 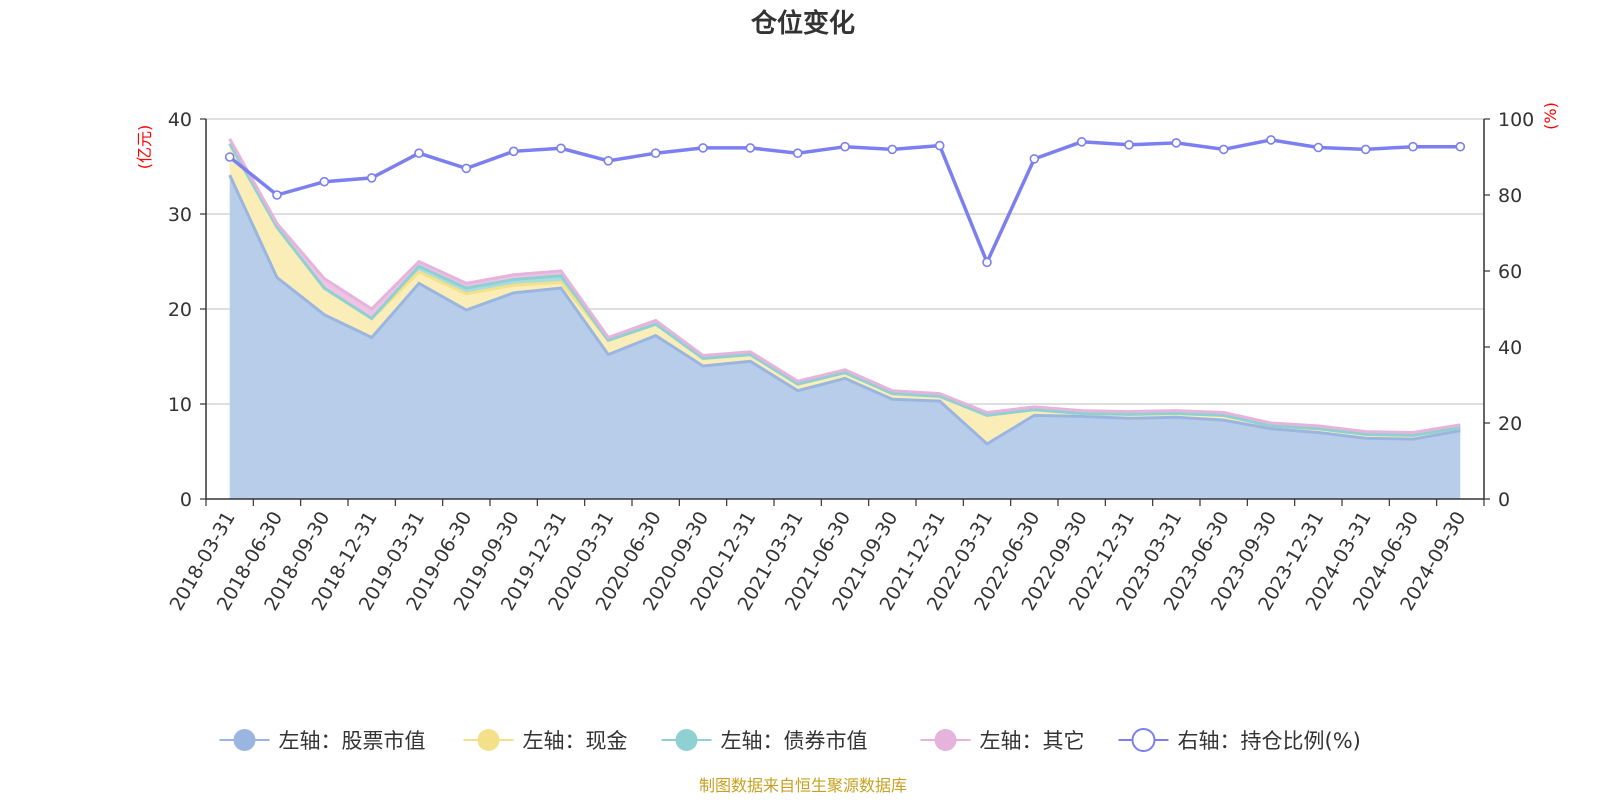 I want to click on line-series, so click(x=845, y=201).